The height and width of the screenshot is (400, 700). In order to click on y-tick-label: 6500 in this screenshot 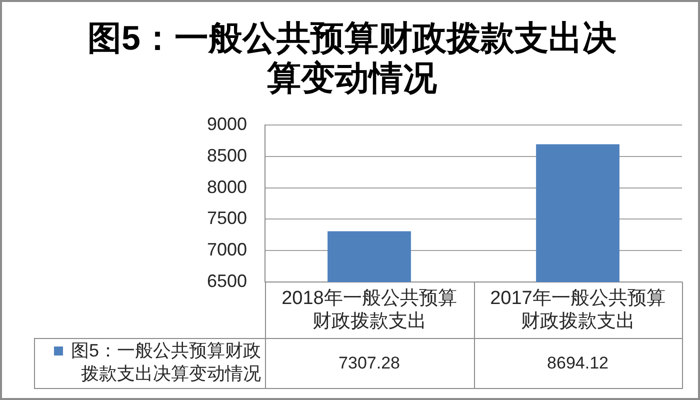, I will do `click(226, 280)`.